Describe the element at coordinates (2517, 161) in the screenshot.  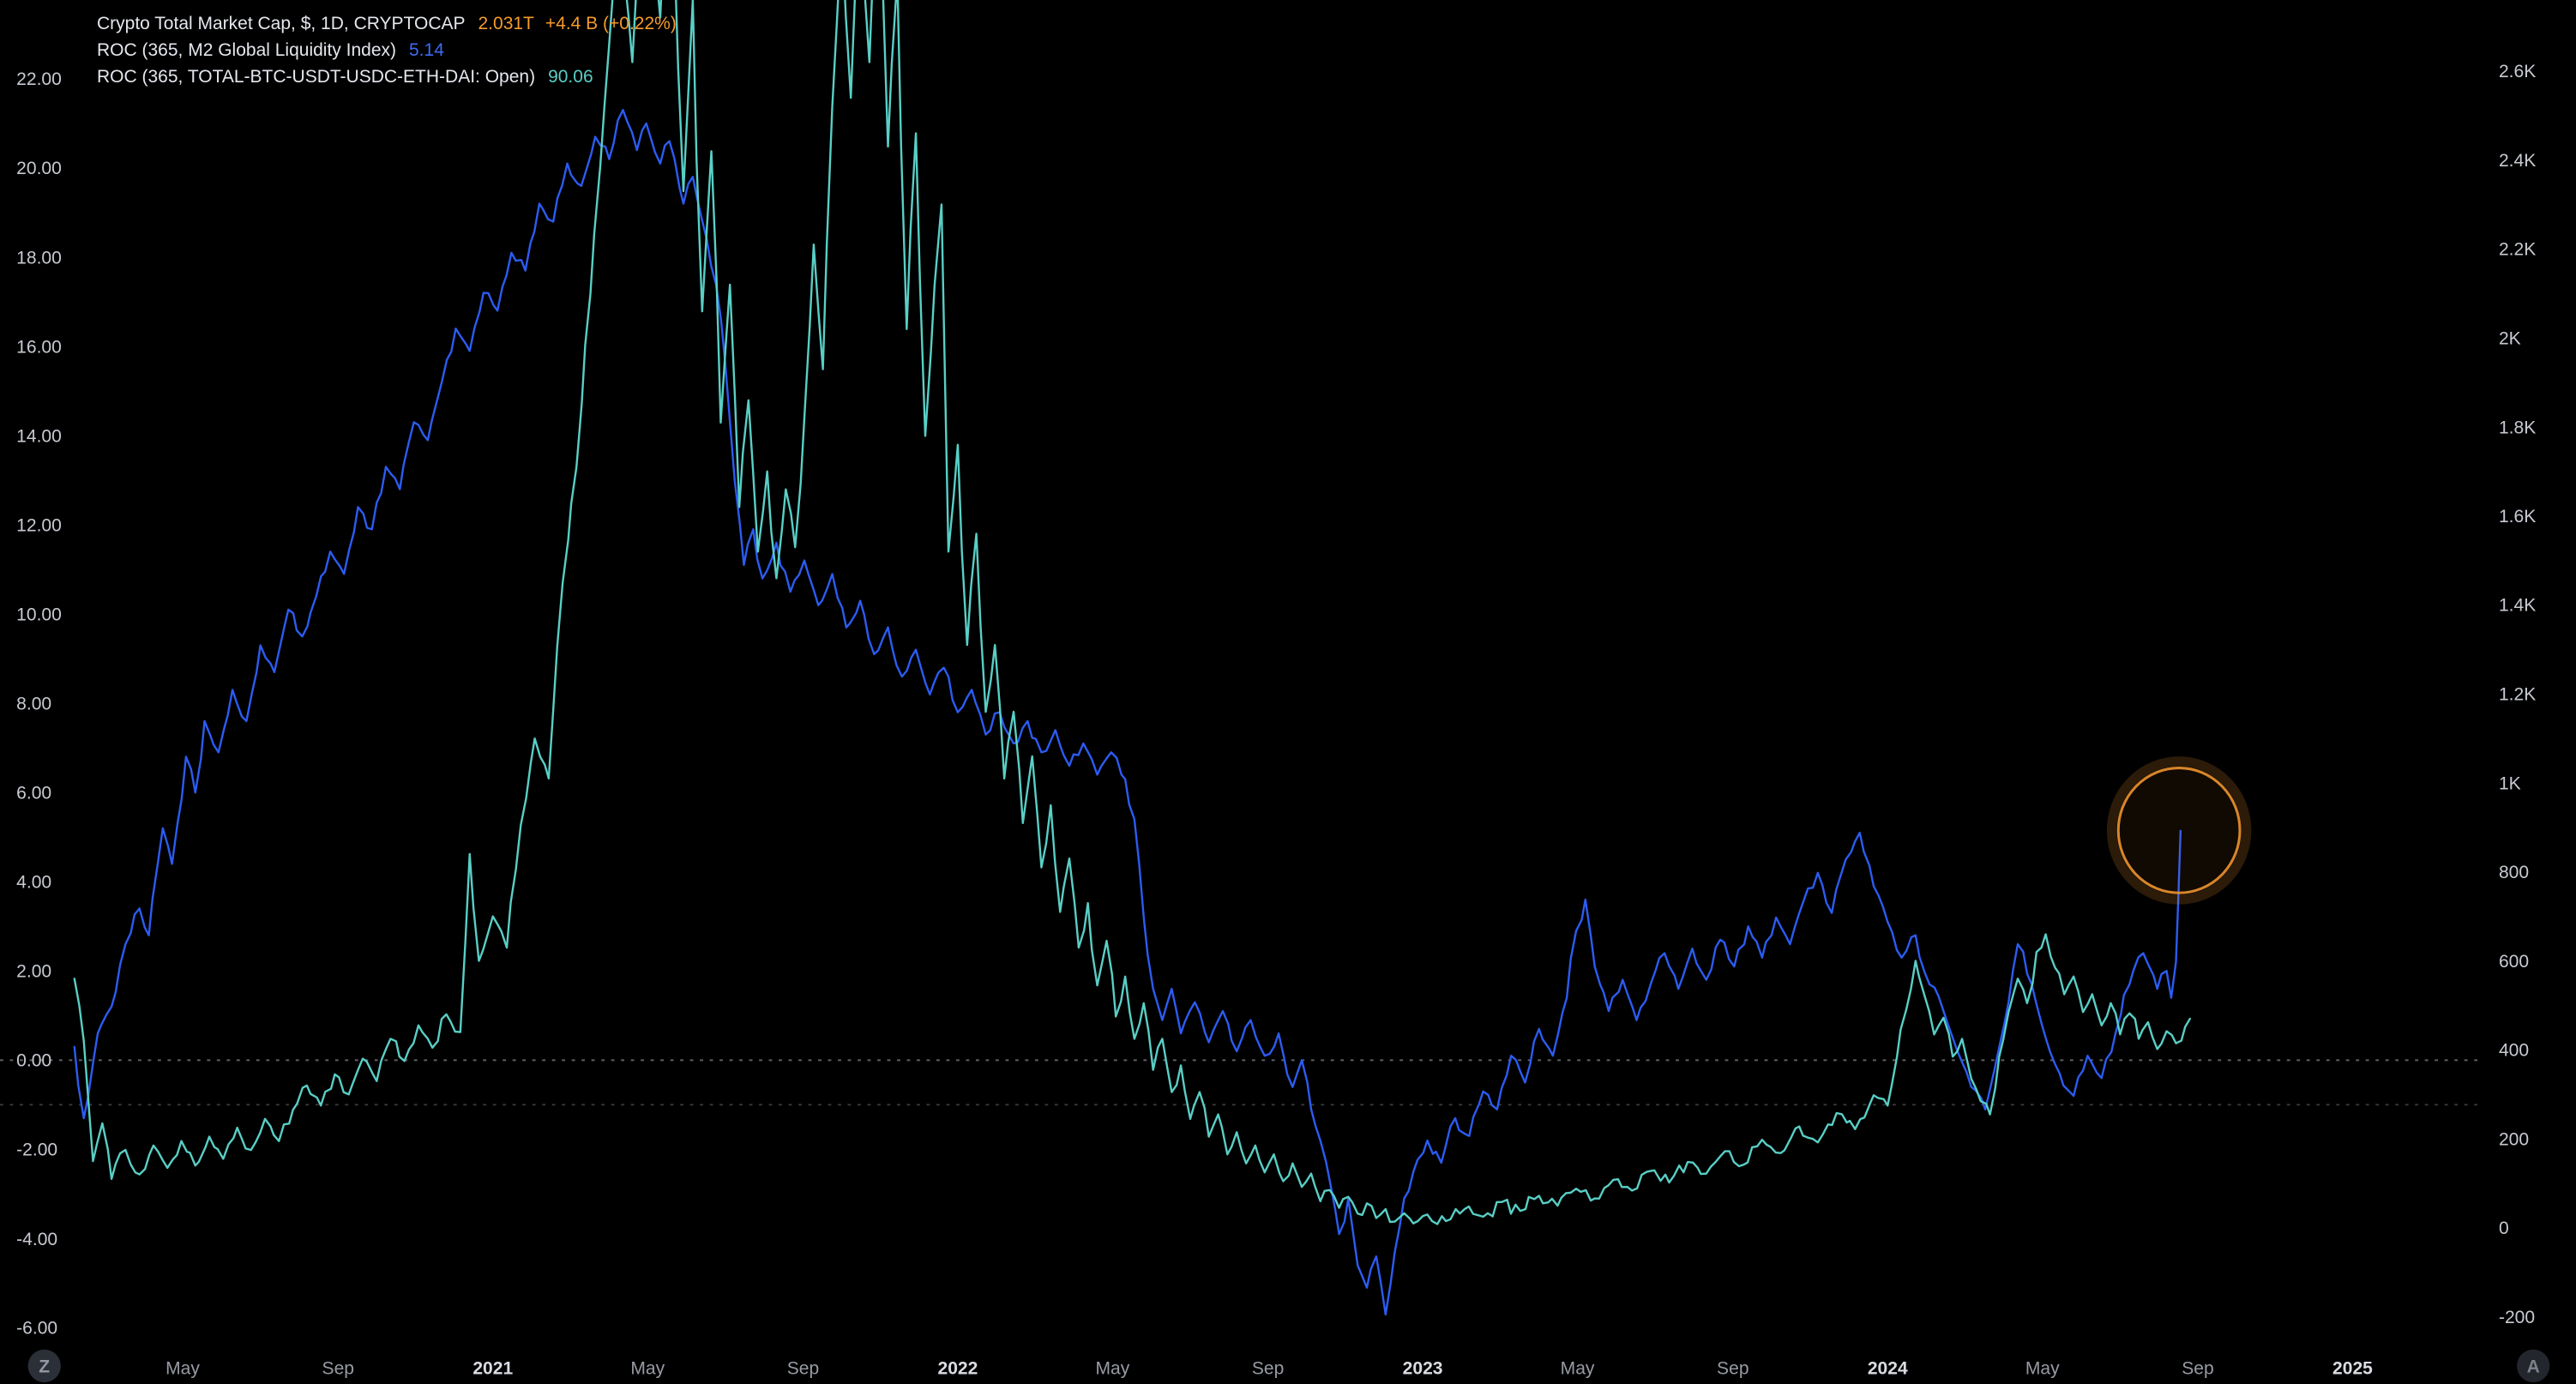
I see `right-axis-label: 2.4K` at that location.